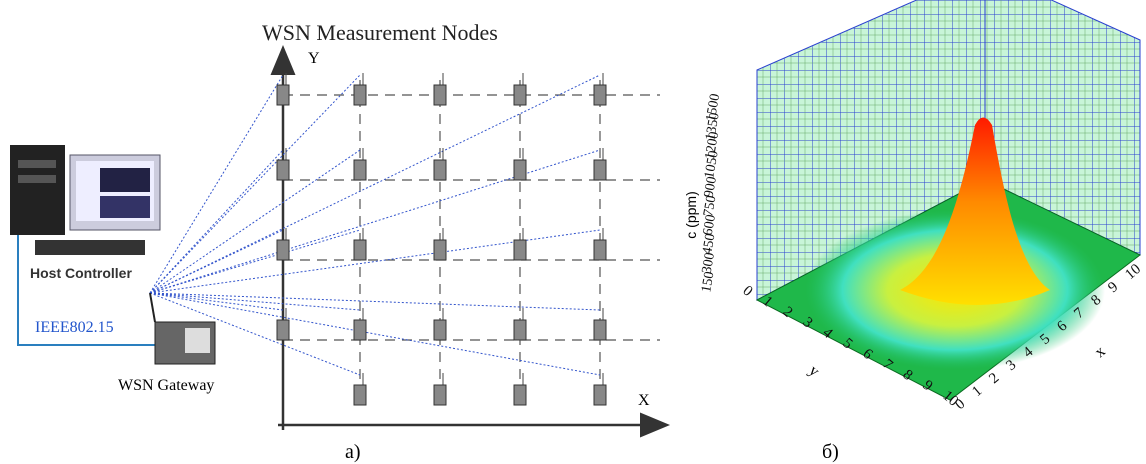  Describe the element at coordinates (710, 205) in the screenshot. I see `z-tick-label: 750` at that location.